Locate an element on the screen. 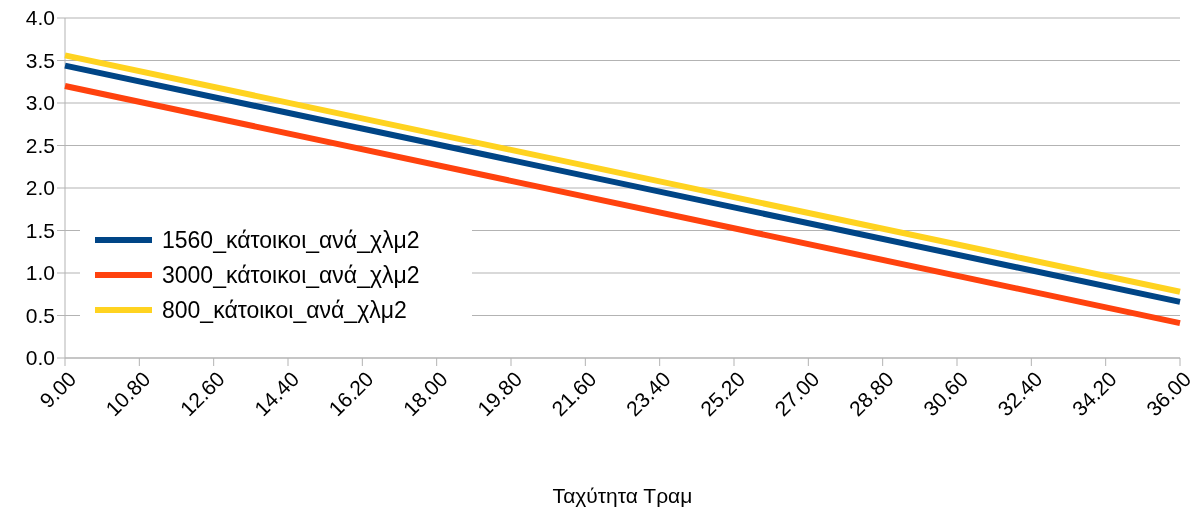 The height and width of the screenshot is (513, 1202). y-tick-label: 3.5 is located at coordinates (40, 60).